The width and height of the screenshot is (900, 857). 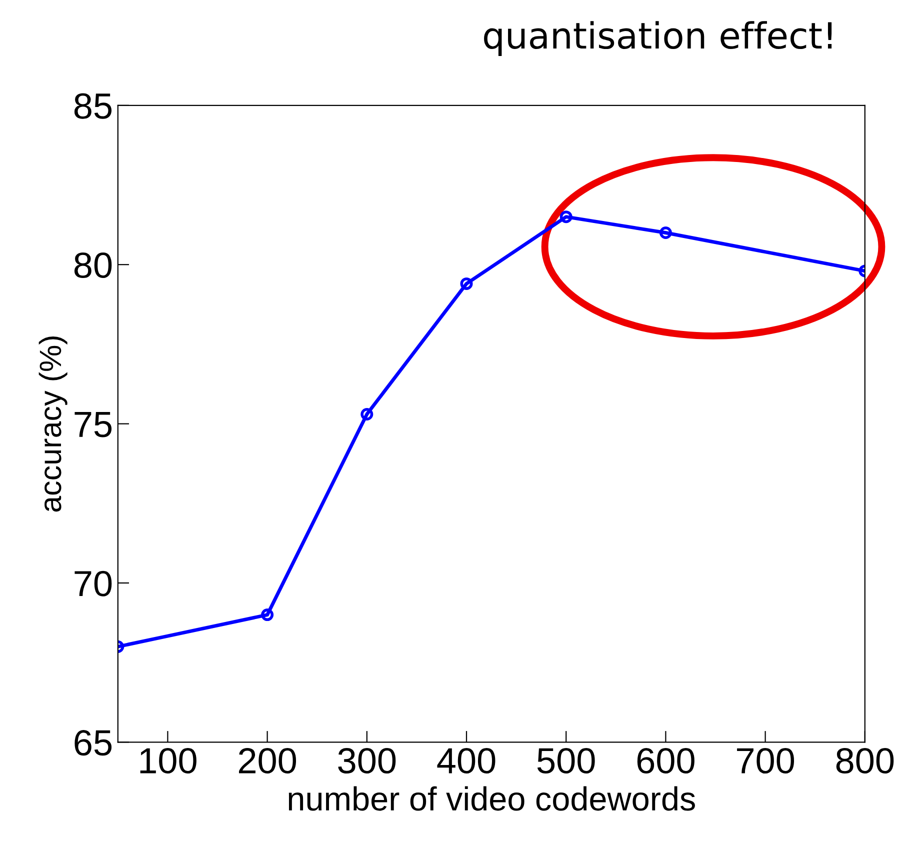 What do you see at coordinates (865, 761) in the screenshot?
I see `x-tick-label: 800` at bounding box center [865, 761].